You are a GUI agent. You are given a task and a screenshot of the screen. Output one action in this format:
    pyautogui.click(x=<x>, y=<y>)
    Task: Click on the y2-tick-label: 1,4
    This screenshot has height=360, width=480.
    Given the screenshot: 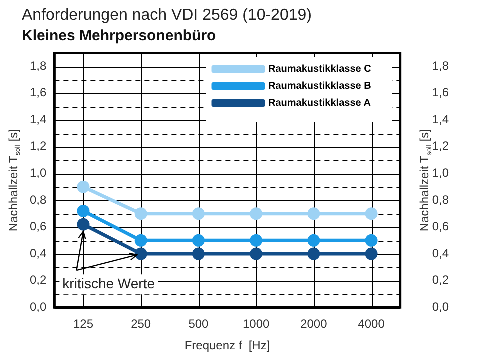 What is the action you would take?
    pyautogui.click(x=441, y=119)
    